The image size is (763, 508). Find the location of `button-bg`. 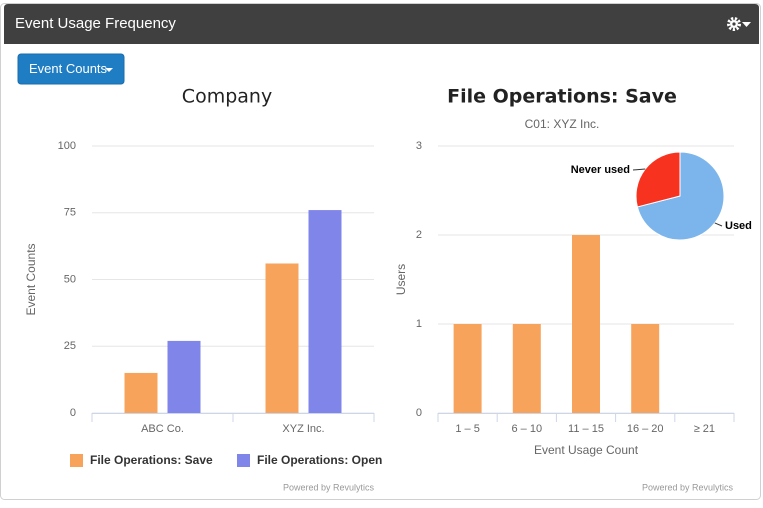

button-bg is located at coordinates (71, 69).